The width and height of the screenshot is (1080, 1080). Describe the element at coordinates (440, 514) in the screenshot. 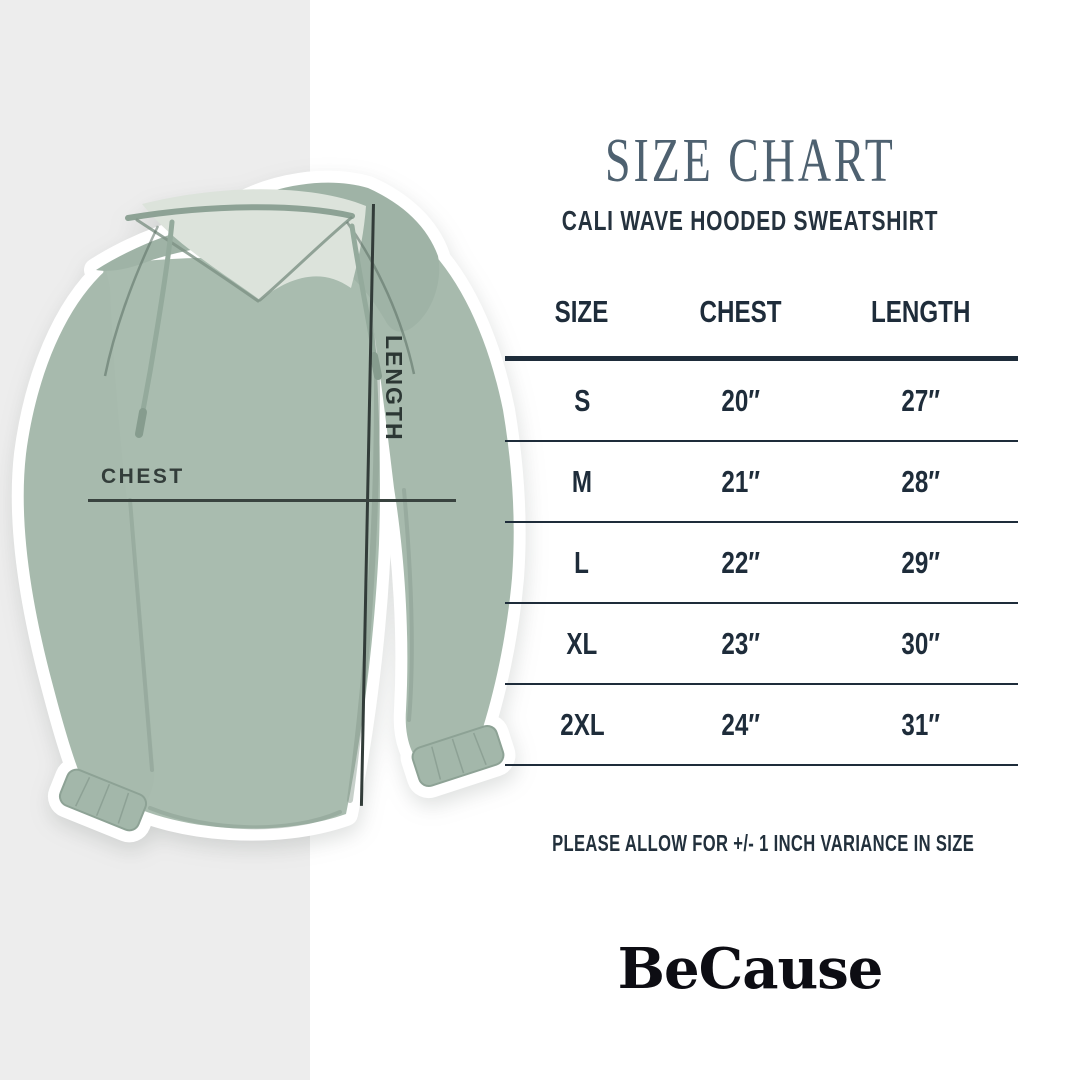

I see `hoodie-right-sleeve` at that location.